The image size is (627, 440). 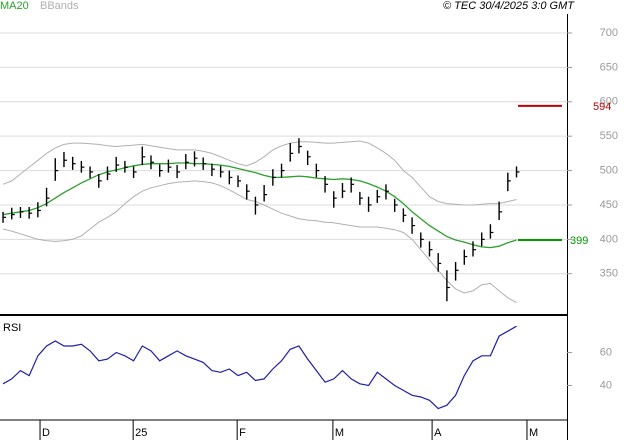 I want to click on y-tick-label: 700, so click(x=609, y=33).